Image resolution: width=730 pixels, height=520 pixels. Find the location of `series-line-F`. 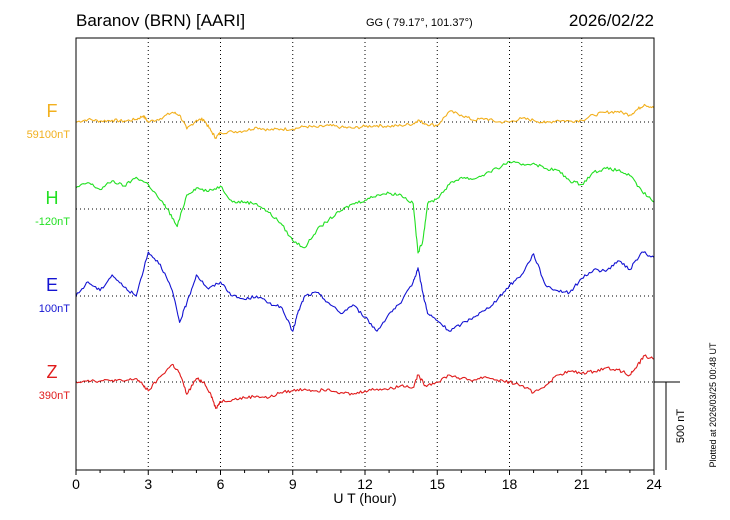

series-line-F is located at coordinates (365, 121).